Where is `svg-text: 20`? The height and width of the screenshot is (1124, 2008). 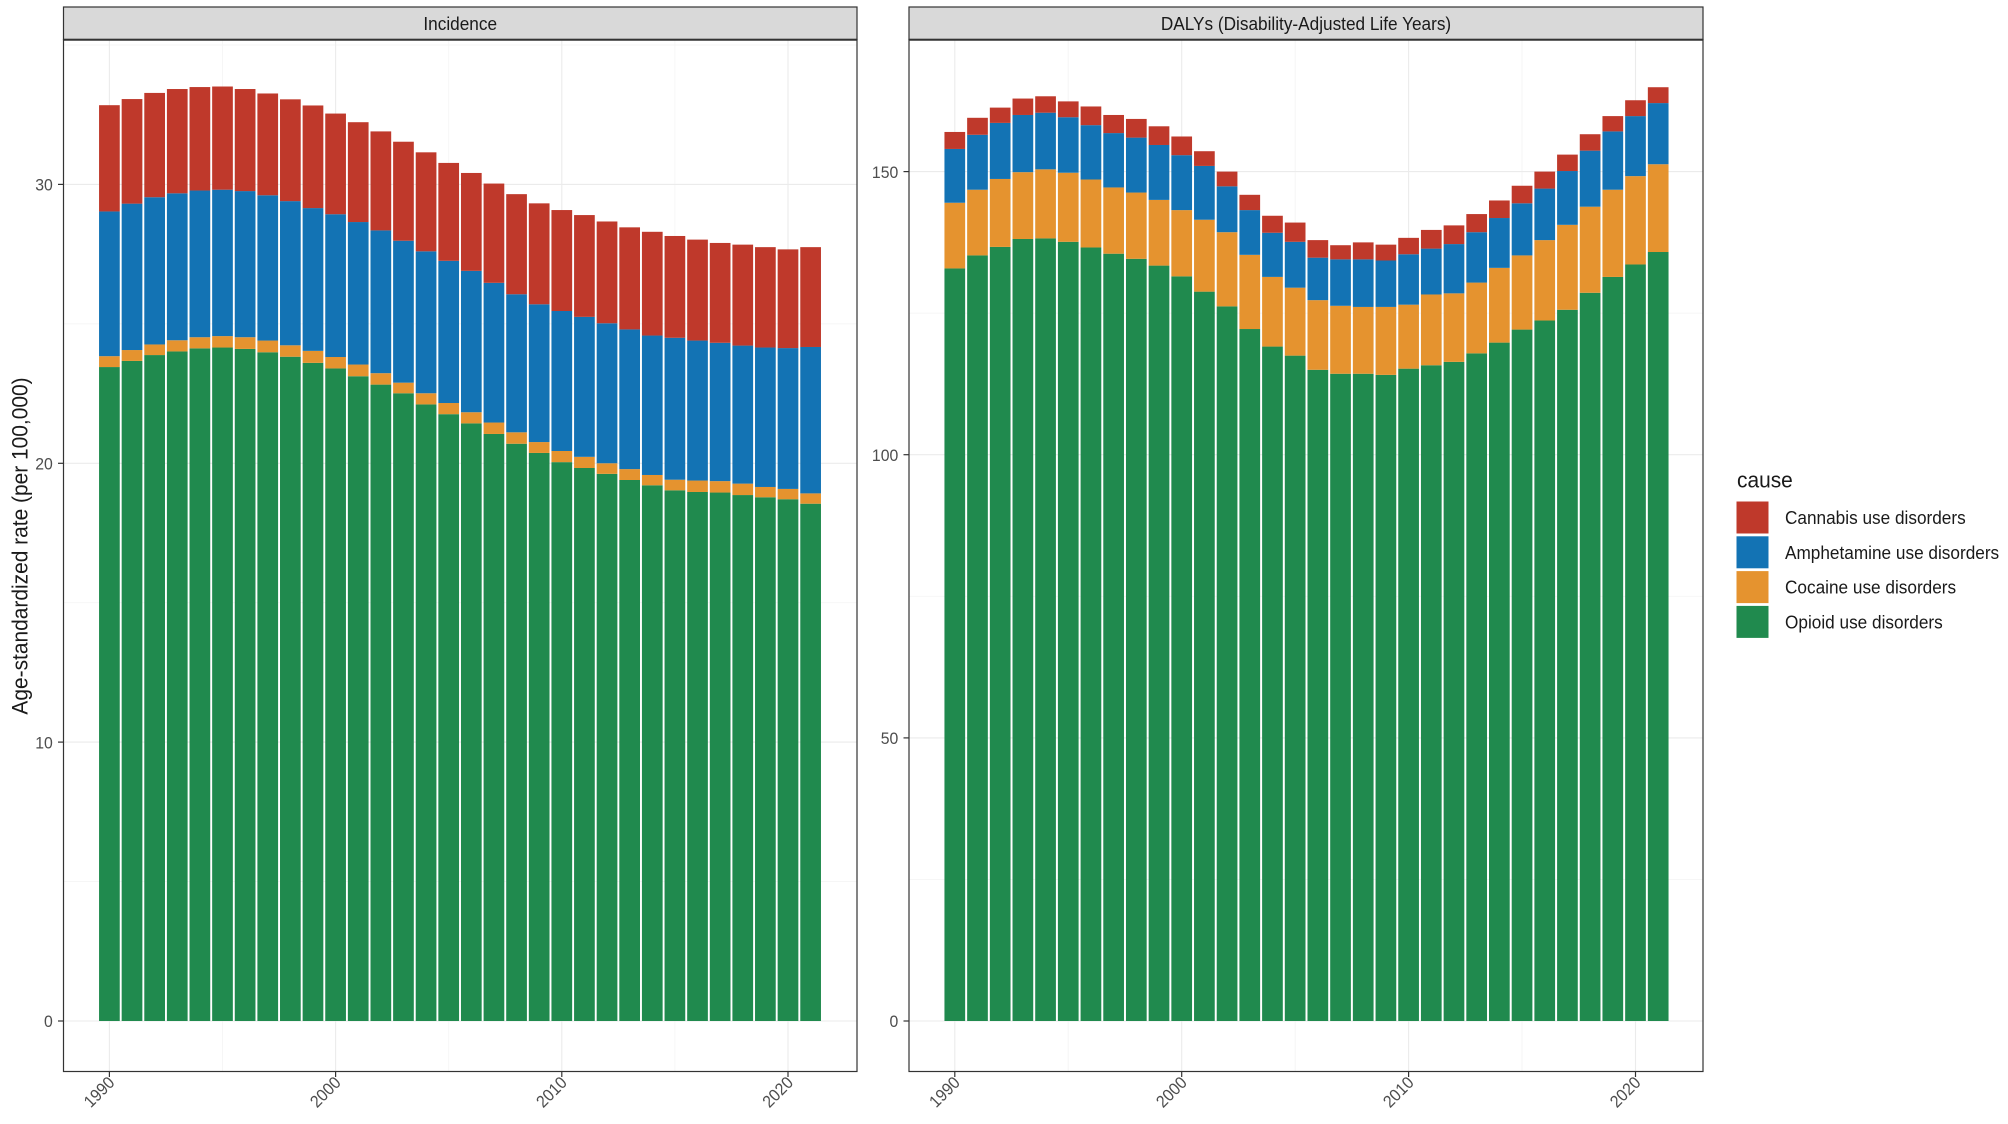 svg-text: 20 is located at coordinates (44, 464).